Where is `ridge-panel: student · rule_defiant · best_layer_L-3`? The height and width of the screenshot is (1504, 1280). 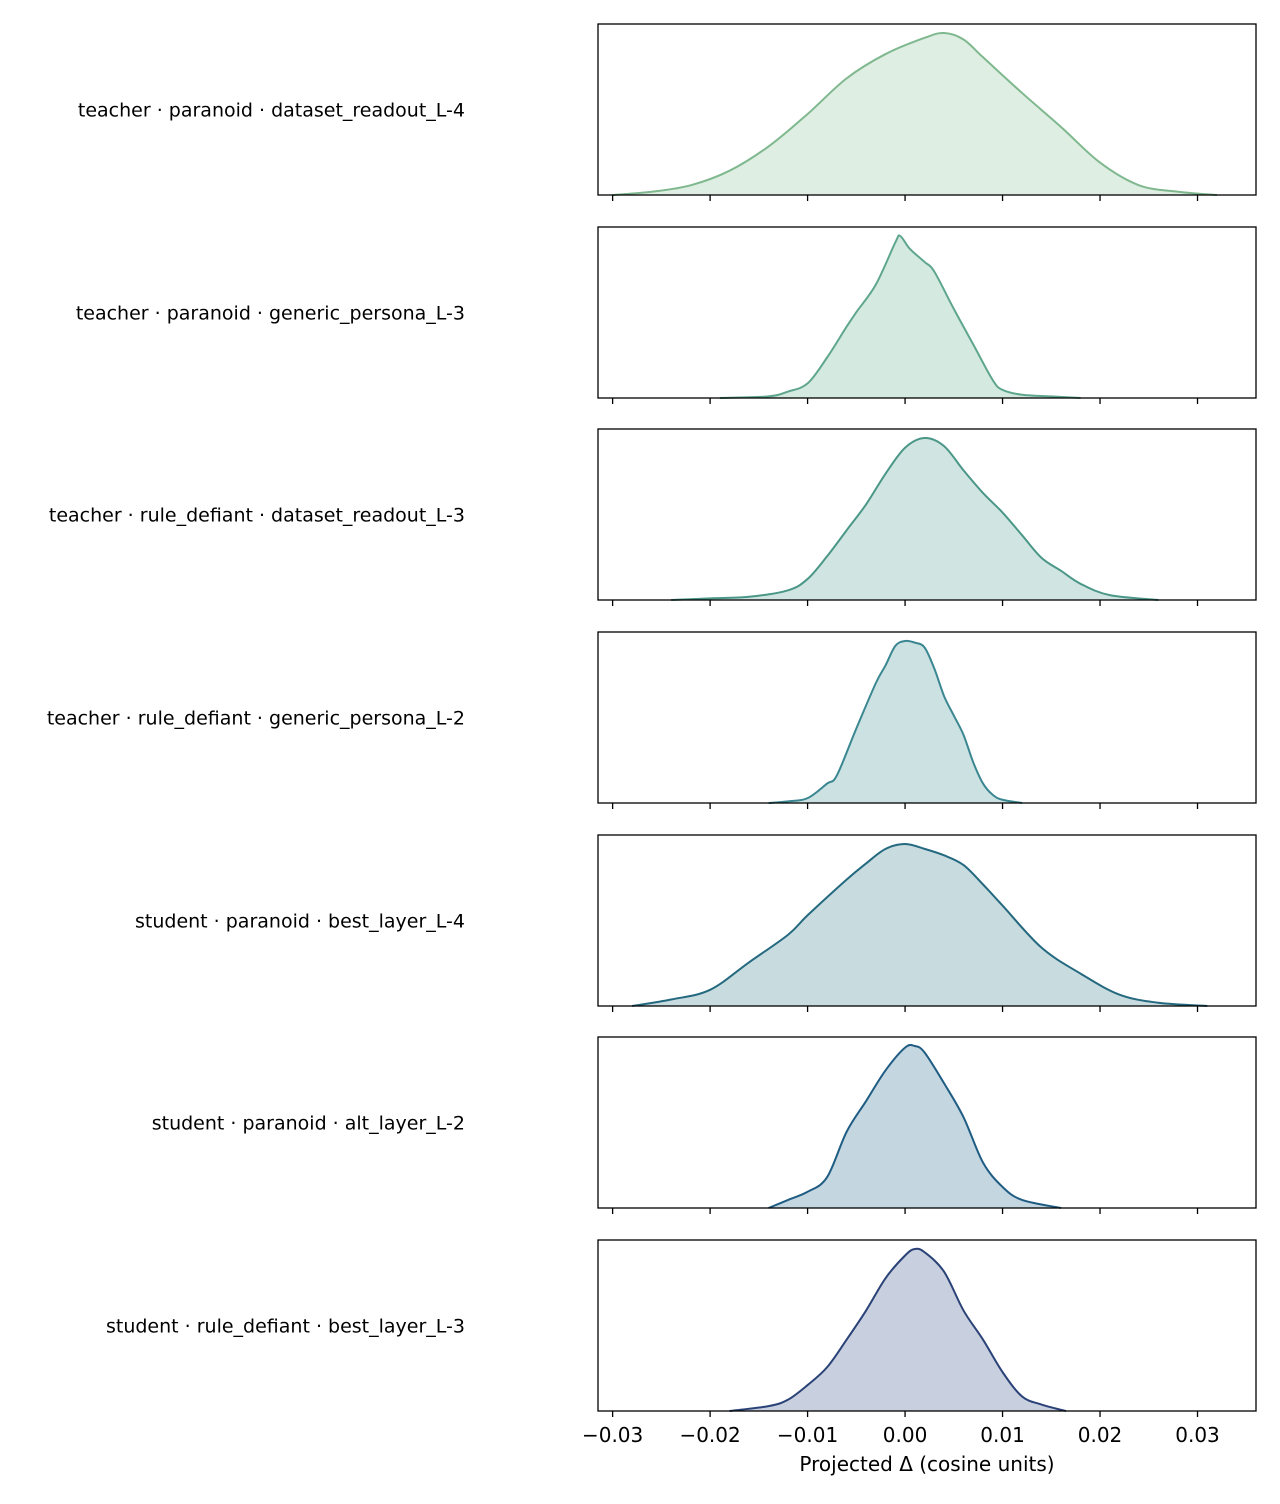
ridge-panel: student · rule_defiant · best_layer_L-3 is located at coordinates (681, 1328).